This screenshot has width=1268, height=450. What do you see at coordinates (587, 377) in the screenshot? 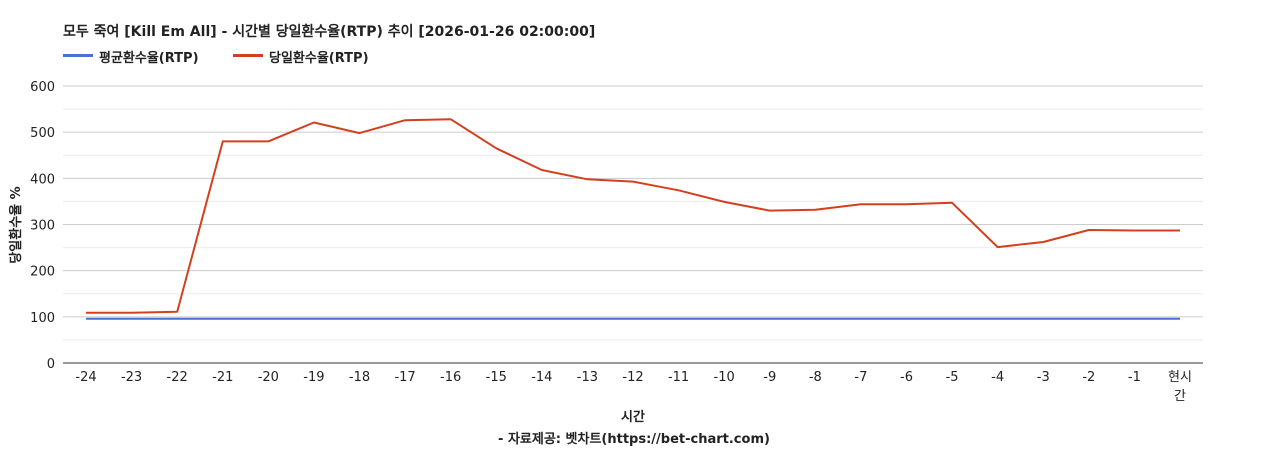
I see `x-tick-label: -13` at bounding box center [587, 377].